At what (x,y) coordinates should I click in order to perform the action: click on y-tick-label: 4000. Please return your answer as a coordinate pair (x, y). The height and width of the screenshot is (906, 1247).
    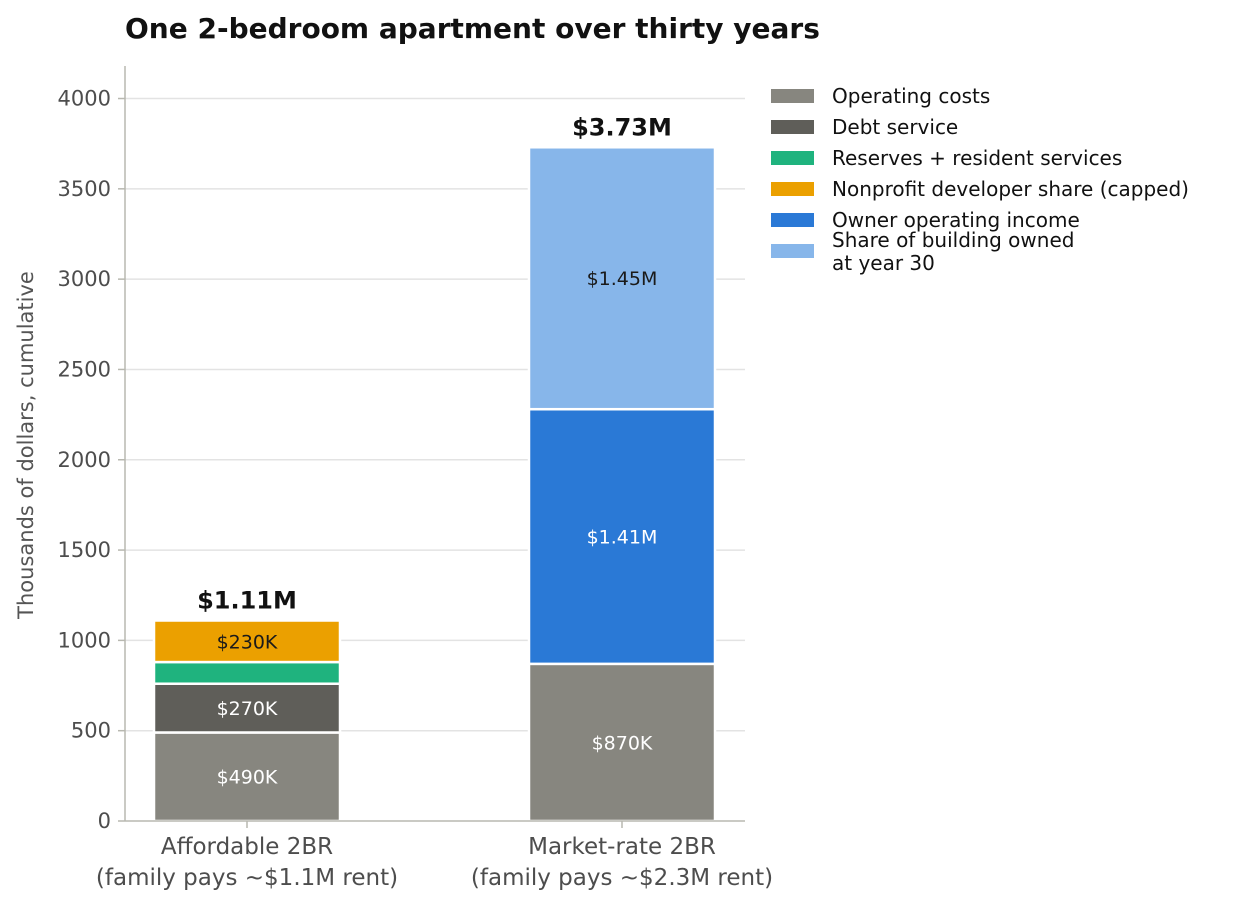
    Looking at the image, I should click on (84, 99).